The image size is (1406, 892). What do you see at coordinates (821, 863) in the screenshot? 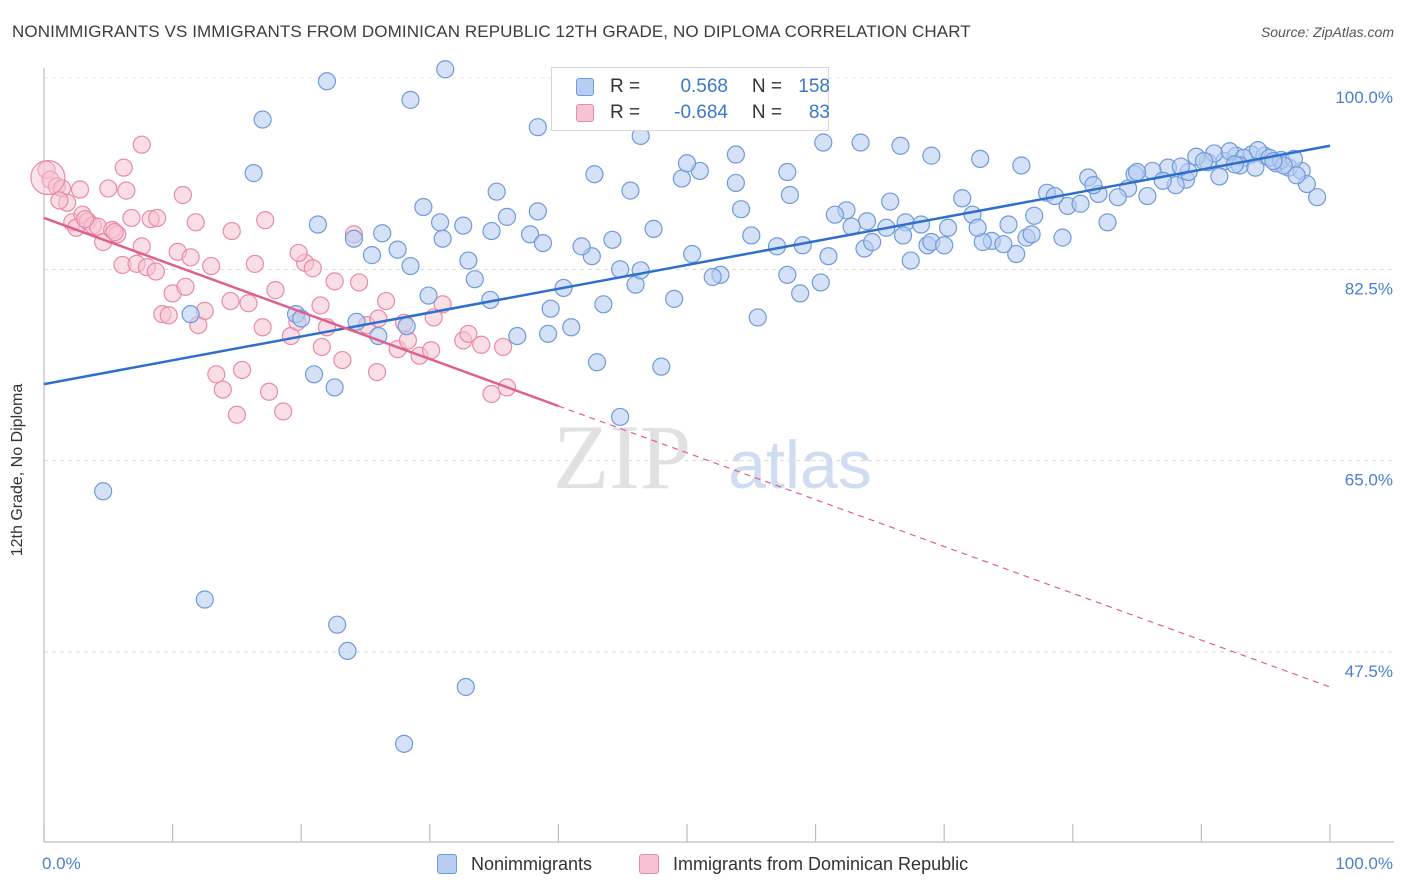
I see `bottom-legend-label: Immigrants from Dominican Republic` at bounding box center [821, 863].